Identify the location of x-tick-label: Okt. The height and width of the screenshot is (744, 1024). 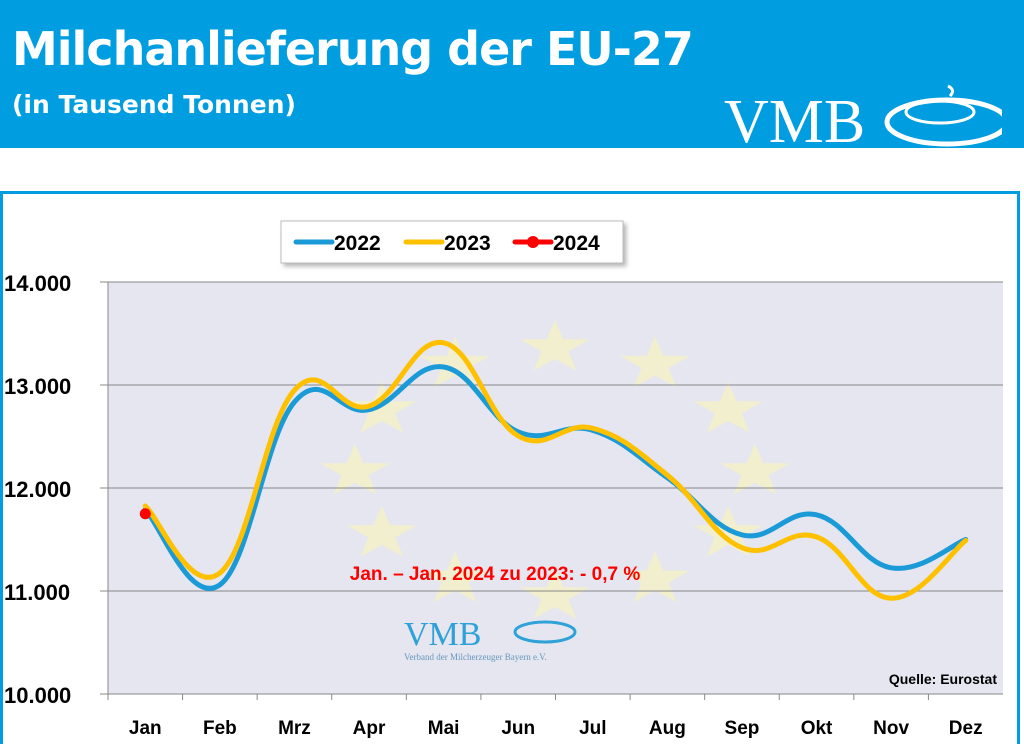
(817, 728).